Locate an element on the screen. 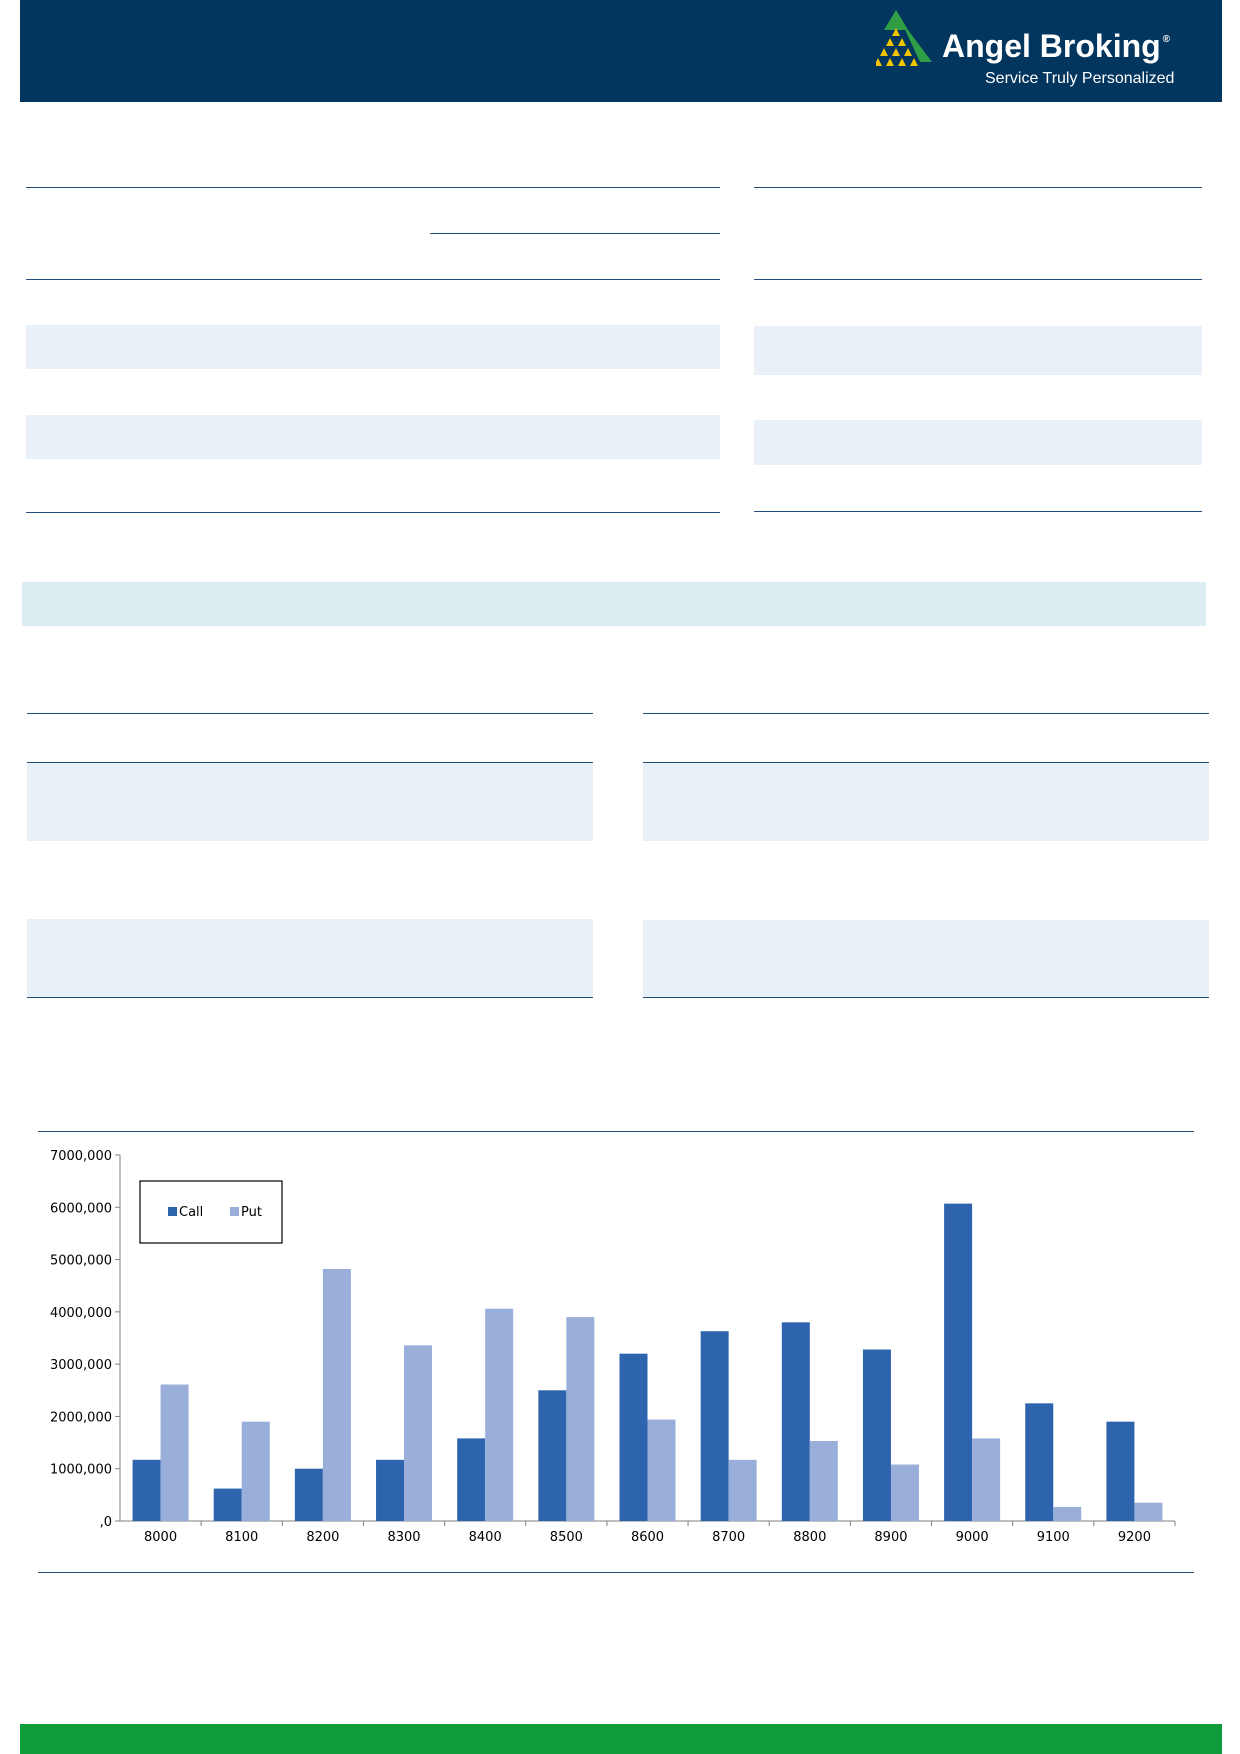  brand-name: Angel Broking ® is located at coordinates (1056, 46).